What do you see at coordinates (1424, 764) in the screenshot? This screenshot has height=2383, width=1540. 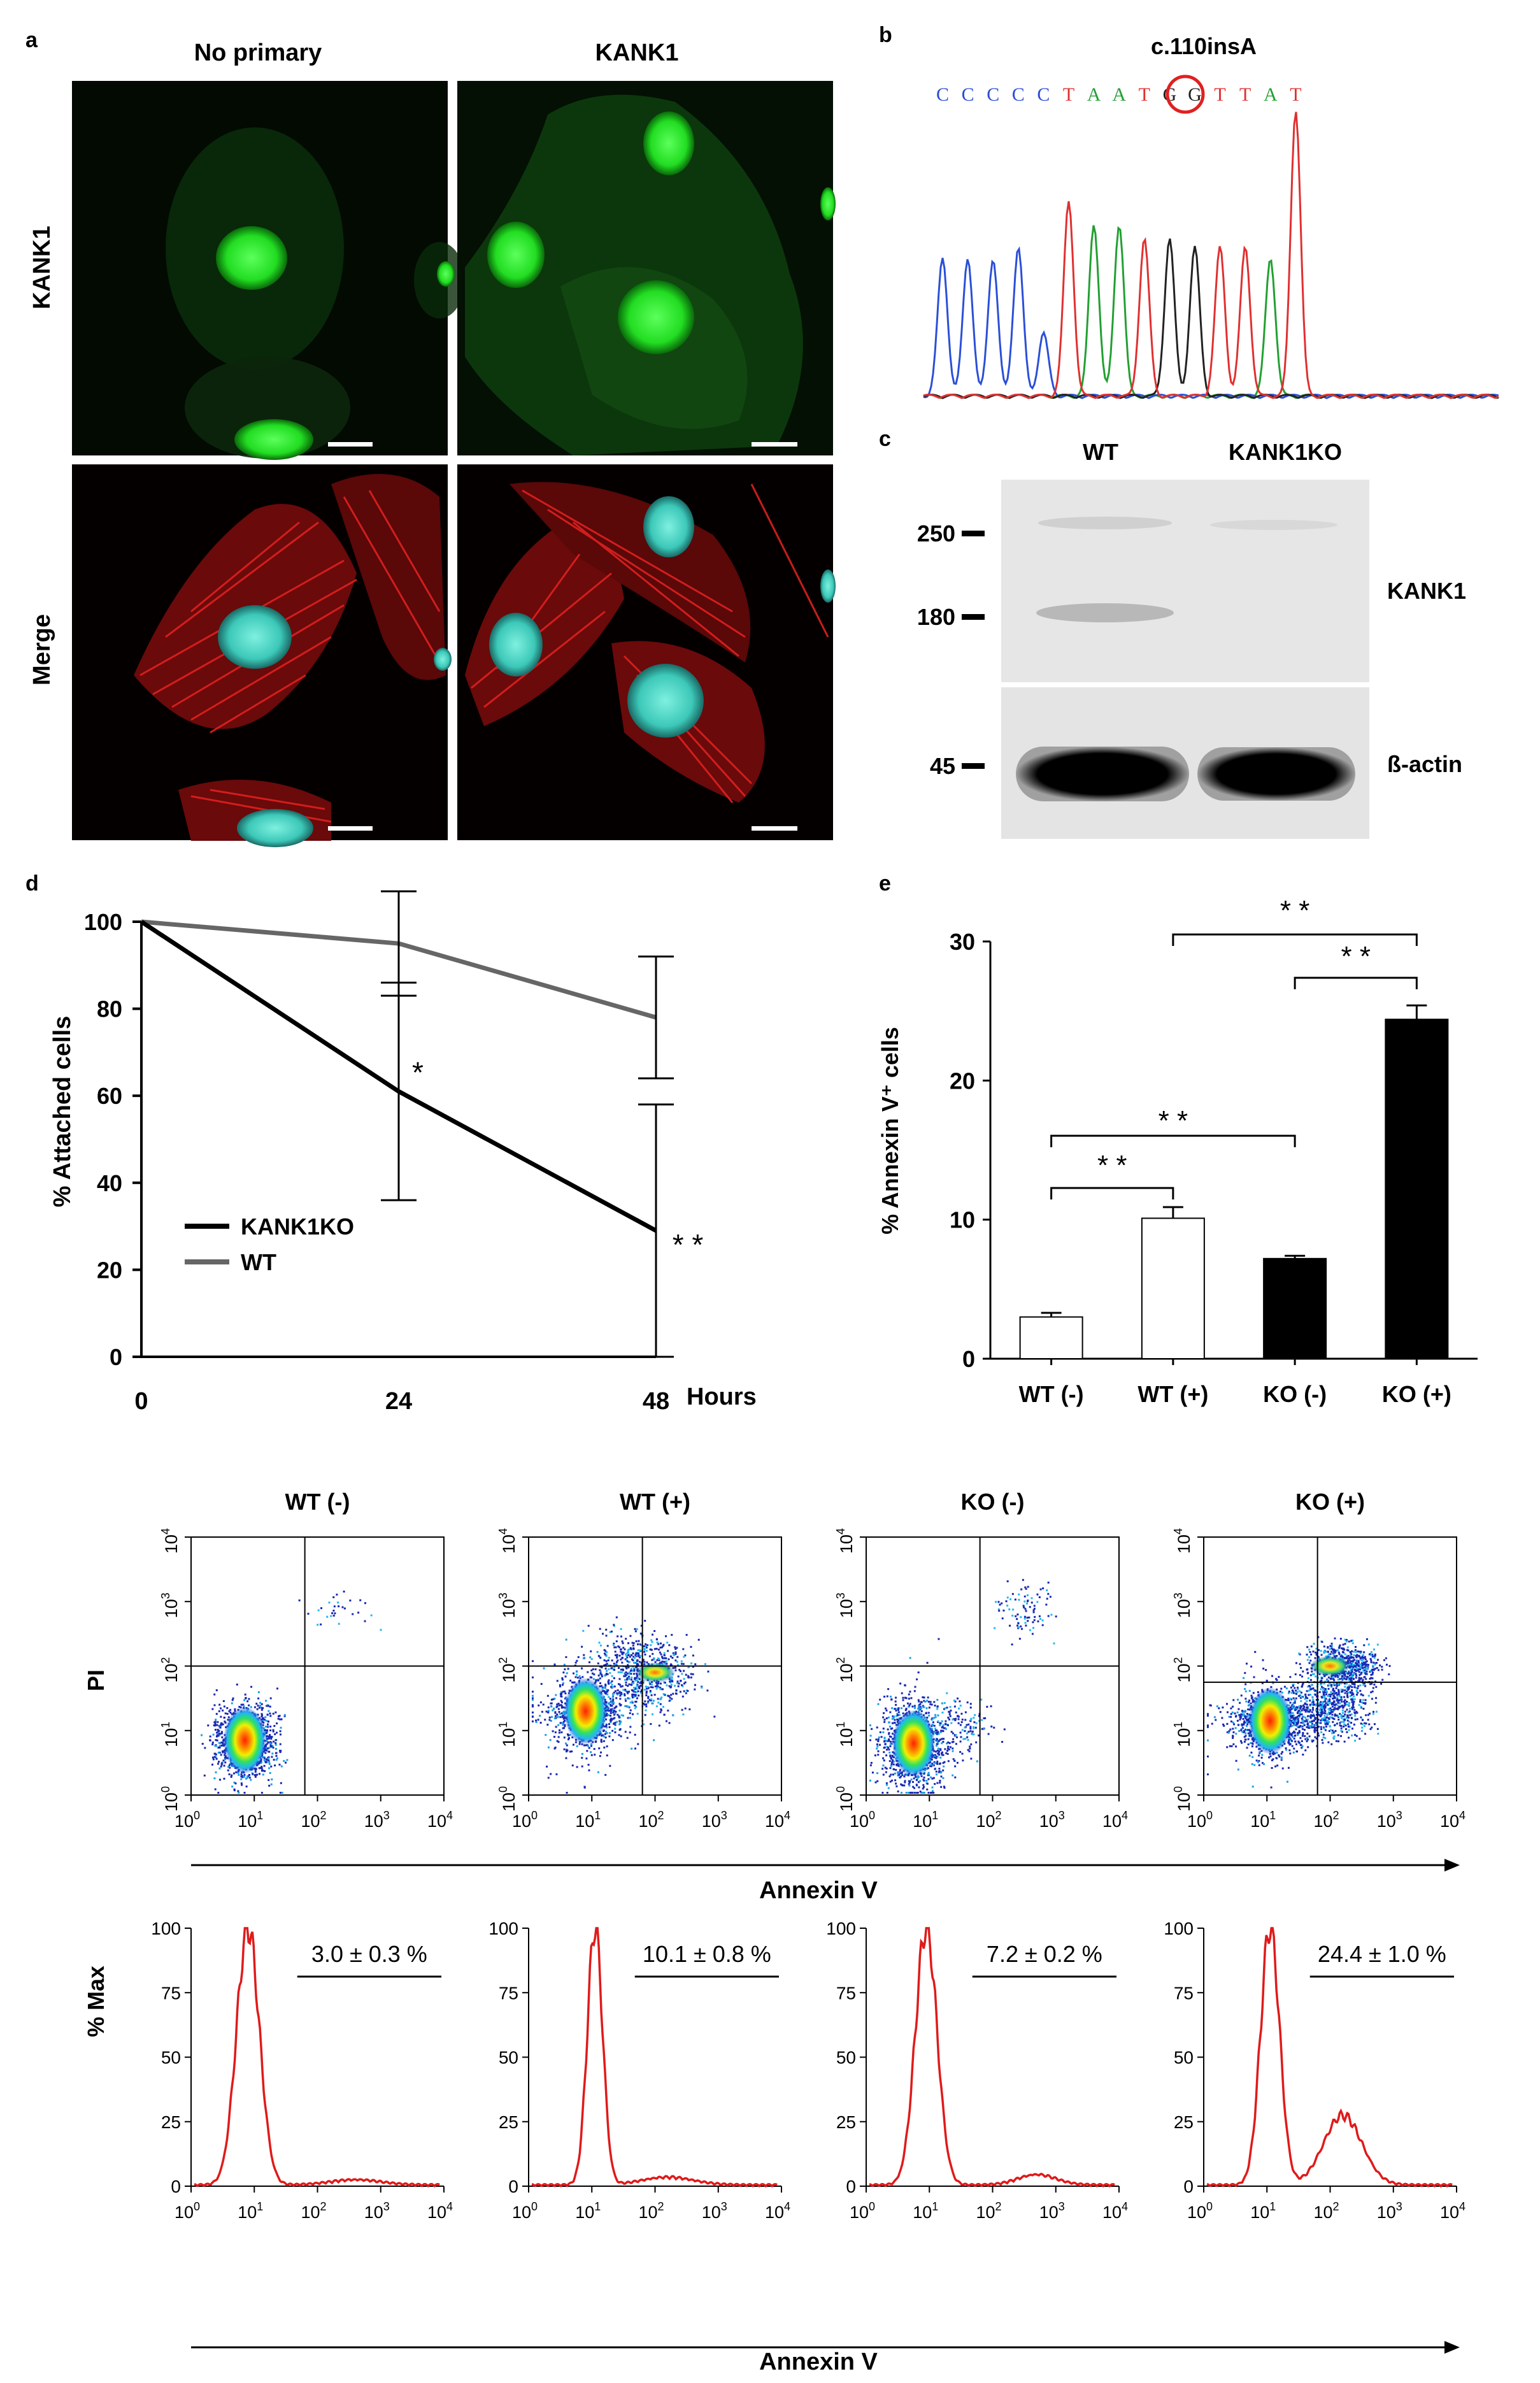 I see `blot-label-actin: ß-actin` at bounding box center [1424, 764].